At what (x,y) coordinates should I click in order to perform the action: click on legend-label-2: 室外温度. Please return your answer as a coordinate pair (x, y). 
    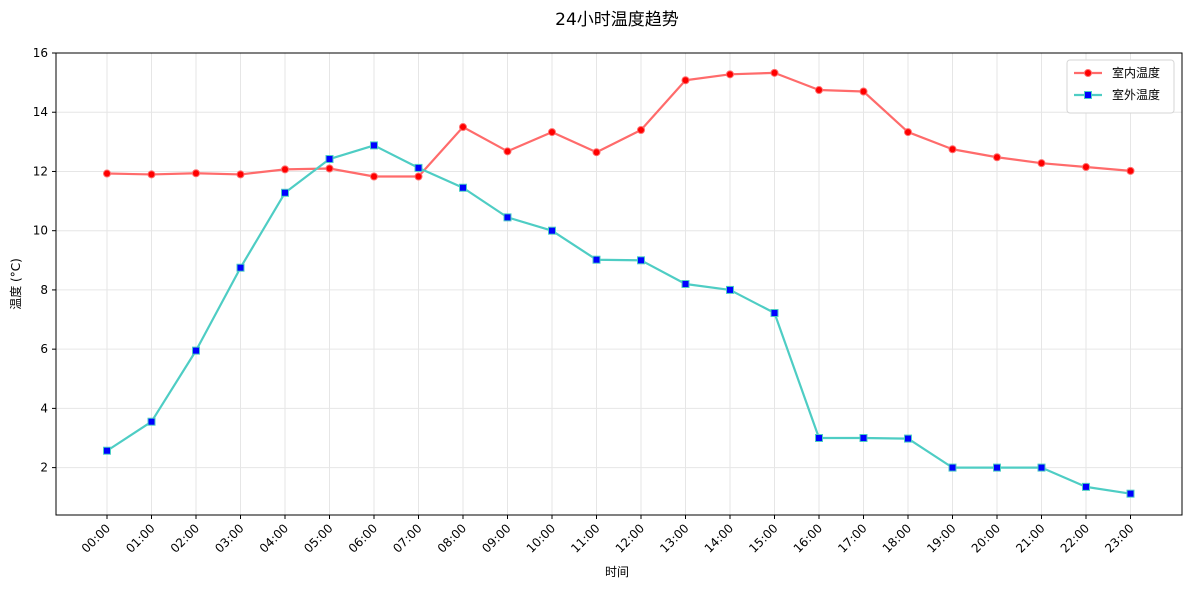
    Looking at the image, I should click on (1136, 94).